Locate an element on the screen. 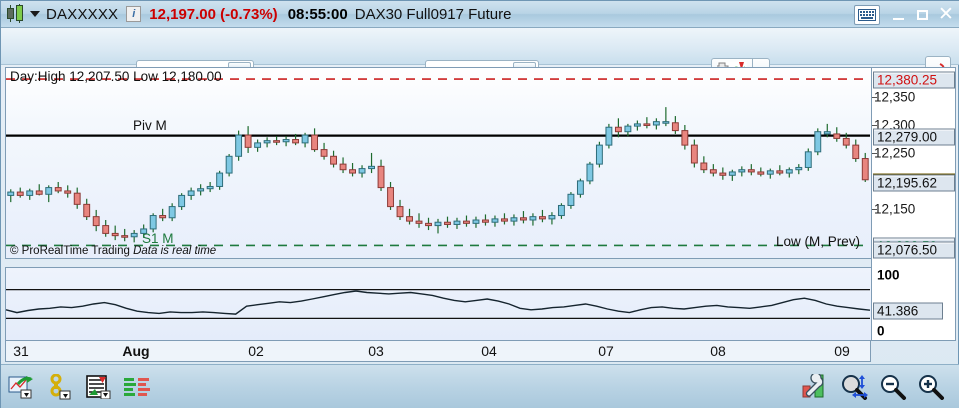 The width and height of the screenshot is (959, 408). copyright-notice: © ProRealTime Trading Data is real time is located at coordinates (113, 251).